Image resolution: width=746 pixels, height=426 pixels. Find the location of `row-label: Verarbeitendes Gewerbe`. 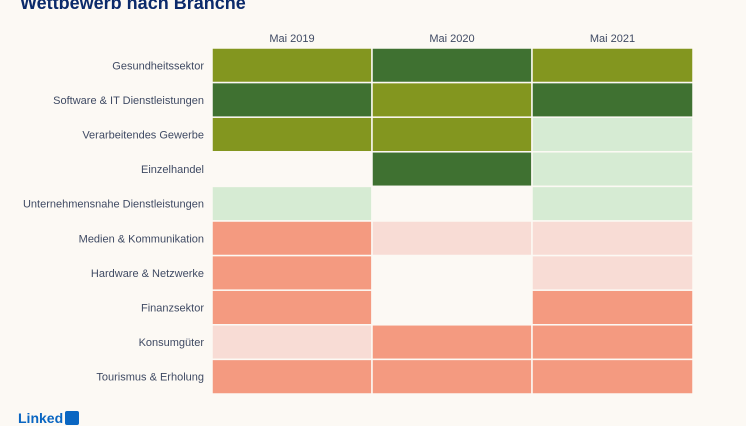

row-label: Verarbeitendes Gewerbe is located at coordinates (143, 136).